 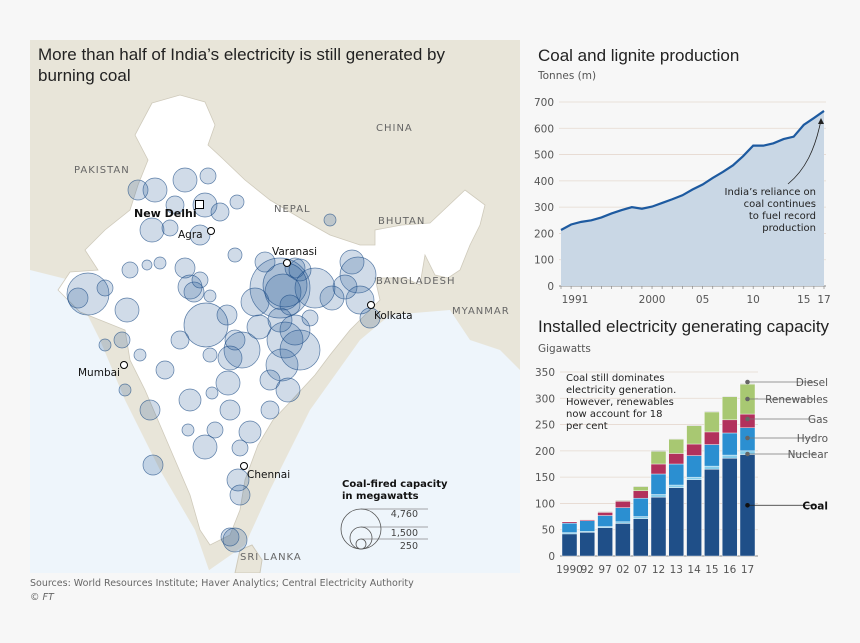 I want to click on legend-circle-small, so click(x=361, y=544).